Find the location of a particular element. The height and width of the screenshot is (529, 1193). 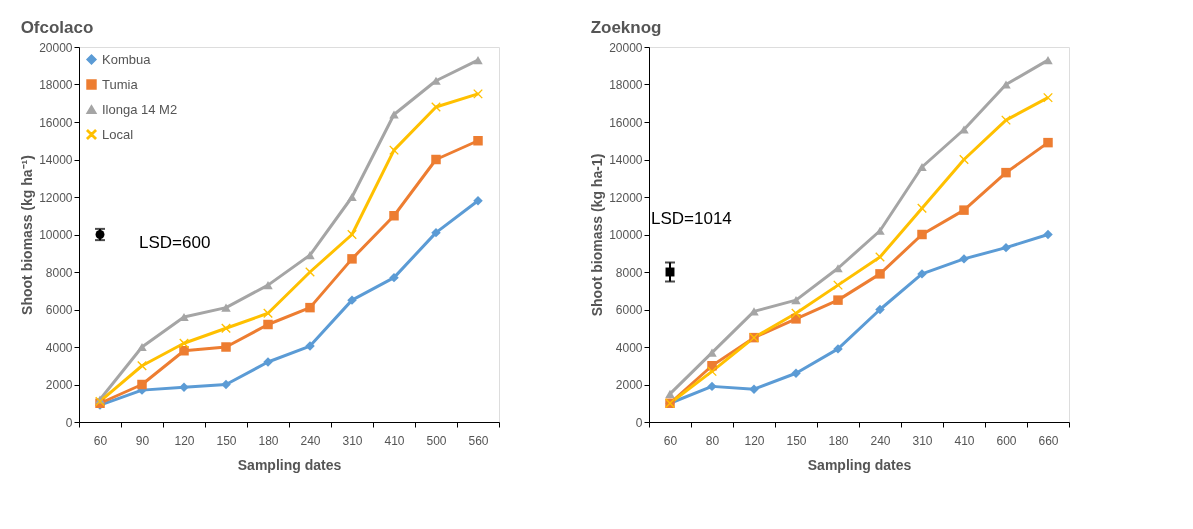

y-axis-title: Shoot biomass (kg ha⁻¹) is located at coordinates (27, 235).